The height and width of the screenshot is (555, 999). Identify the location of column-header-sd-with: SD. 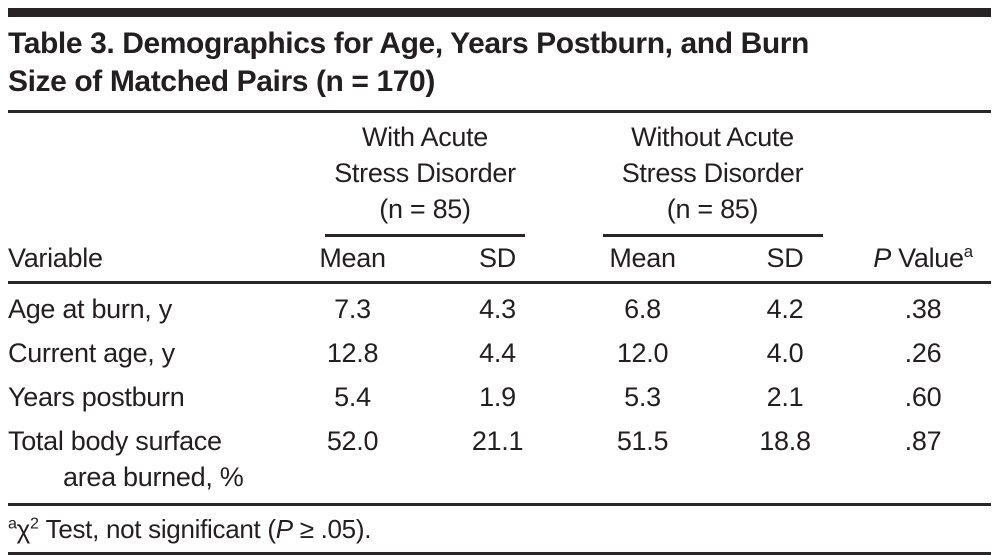
(497, 260).